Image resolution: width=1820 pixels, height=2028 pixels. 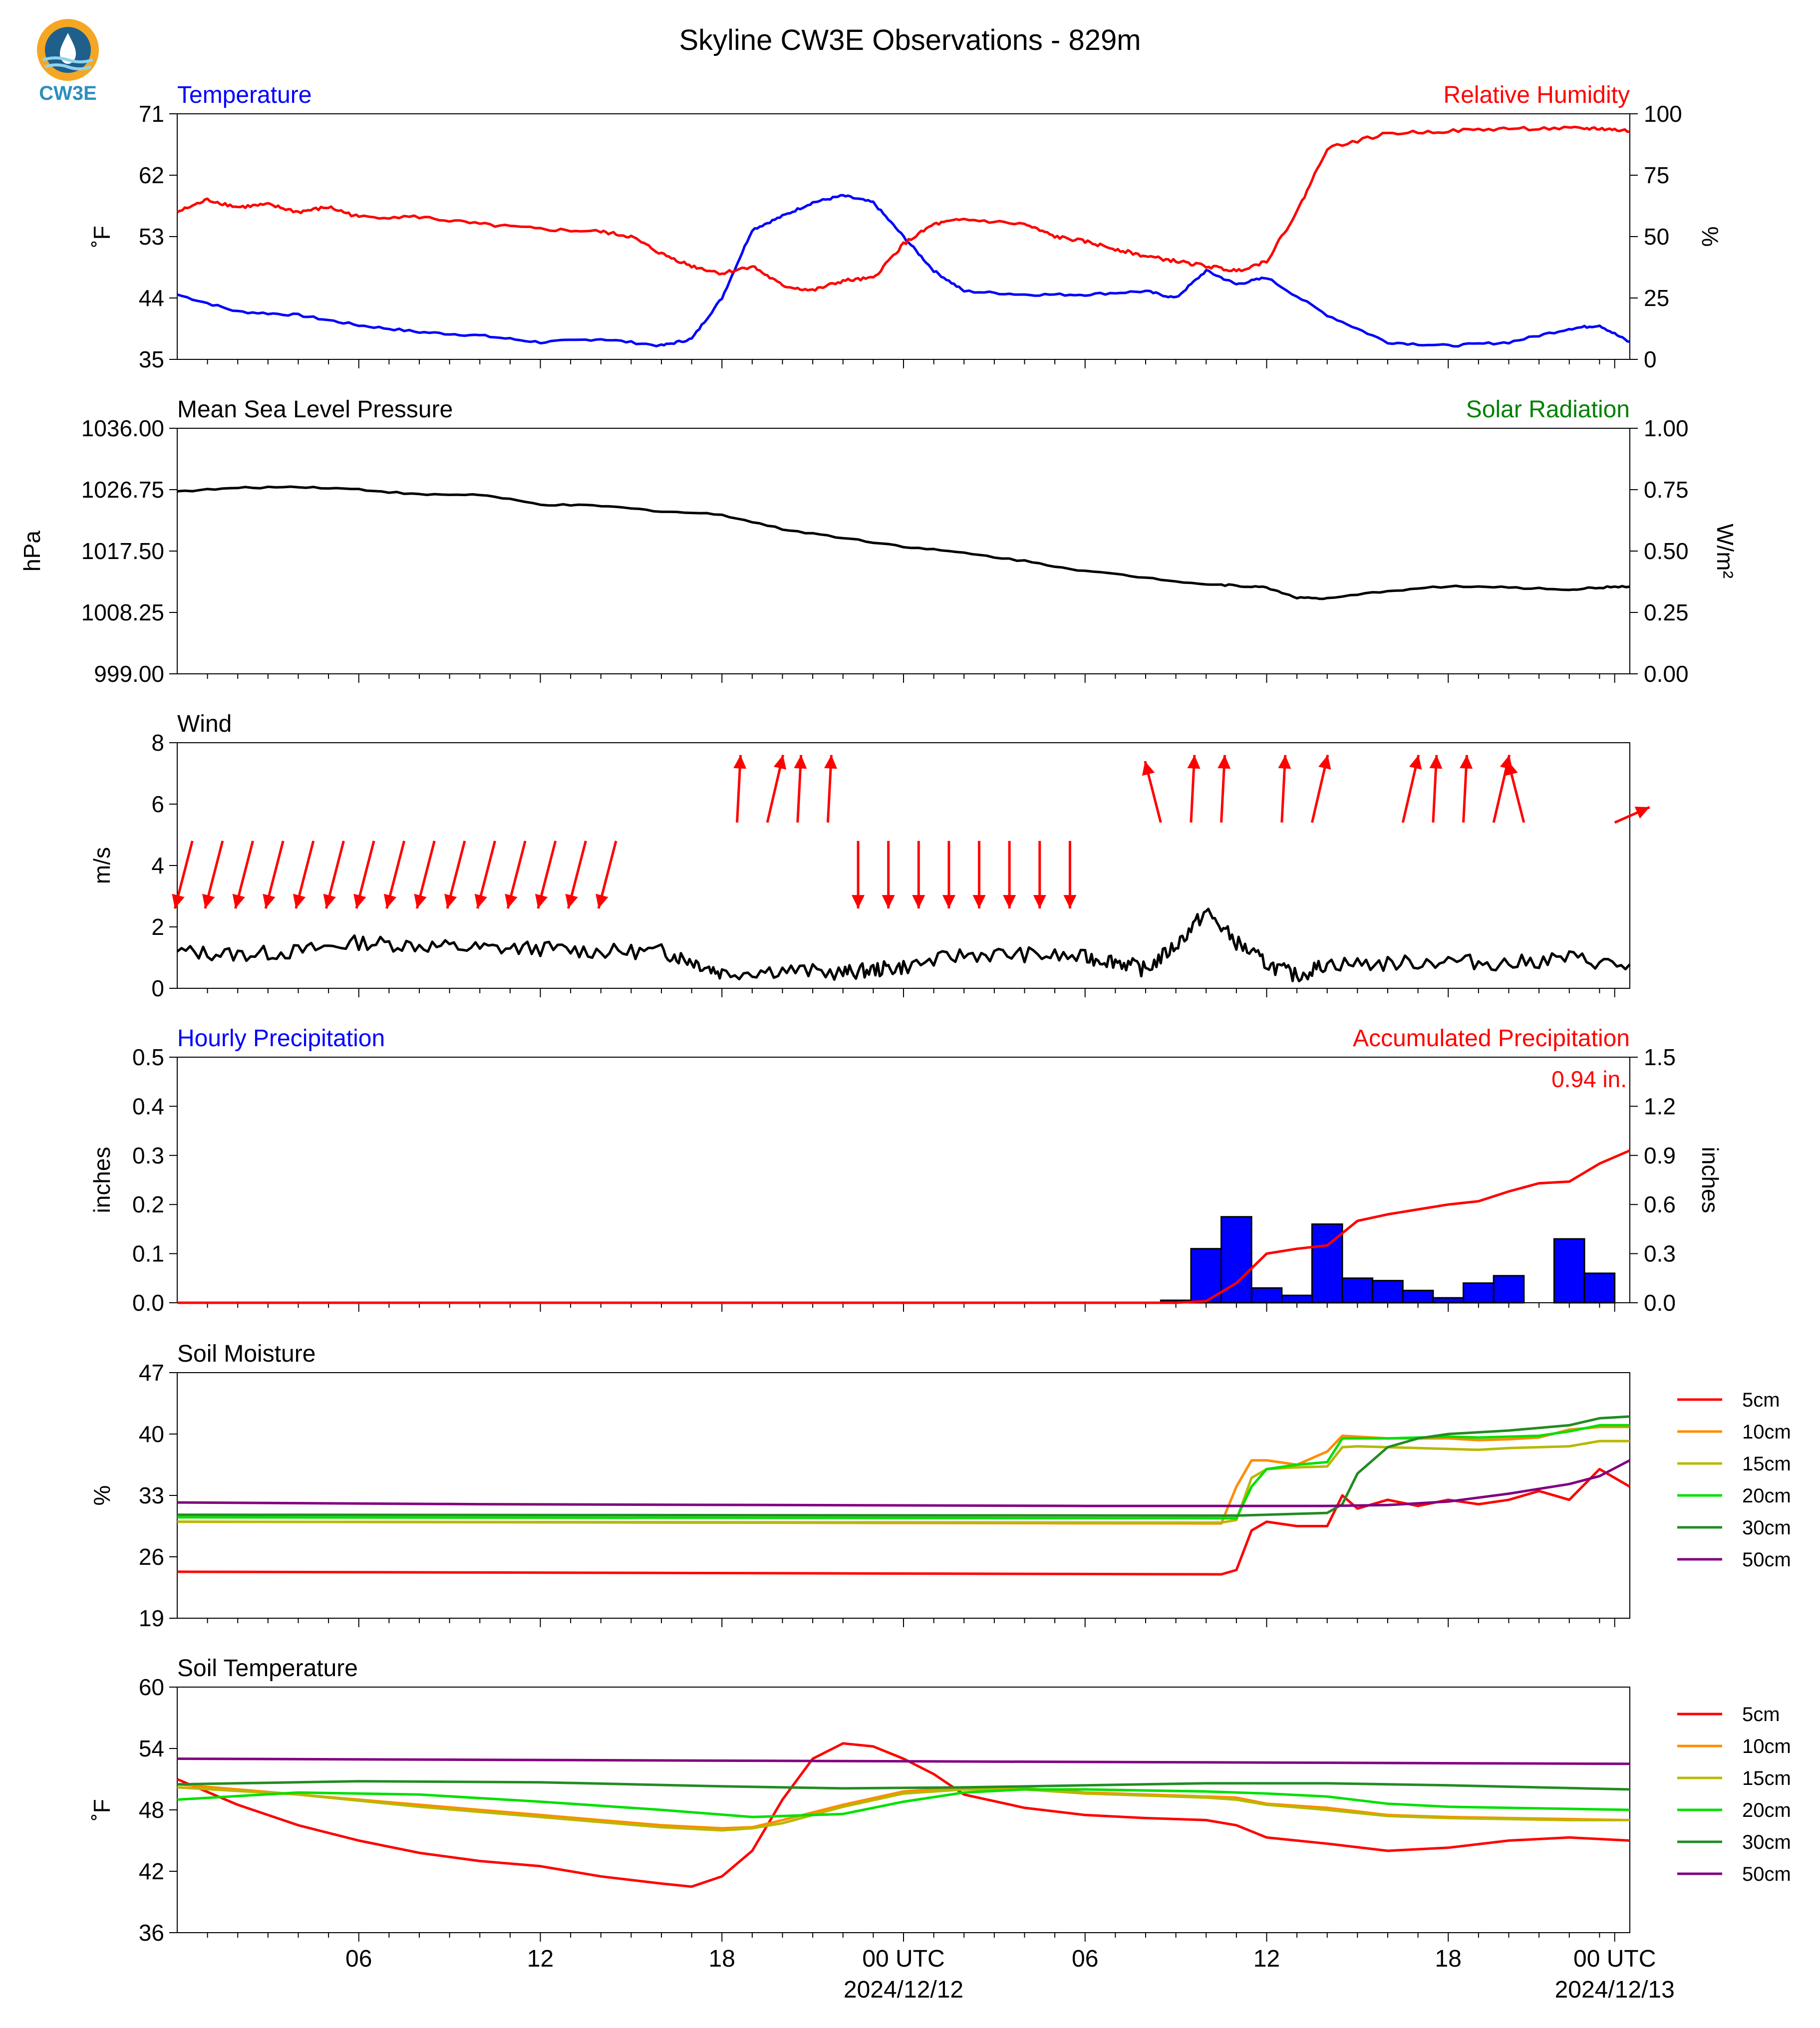 I want to click on y-tick-label-right: 1.2, so click(x=1660, y=1106).